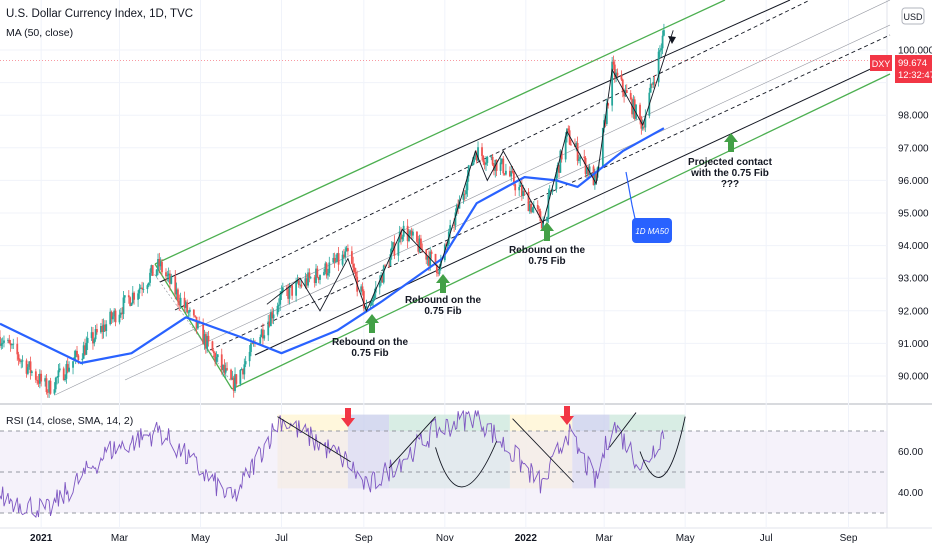 The image size is (932, 550). Describe the element at coordinates (913, 16) in the screenshot. I see `currency-button: USD` at that location.